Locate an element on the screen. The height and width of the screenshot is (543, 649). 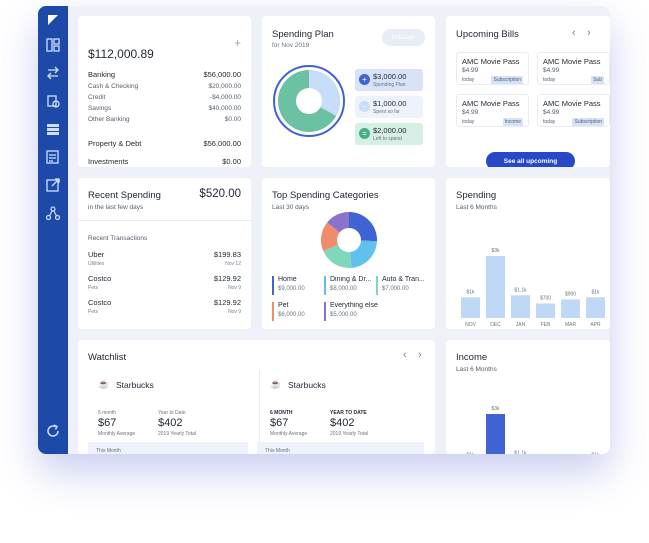
ytd-value: $402 is located at coordinates (342, 423).